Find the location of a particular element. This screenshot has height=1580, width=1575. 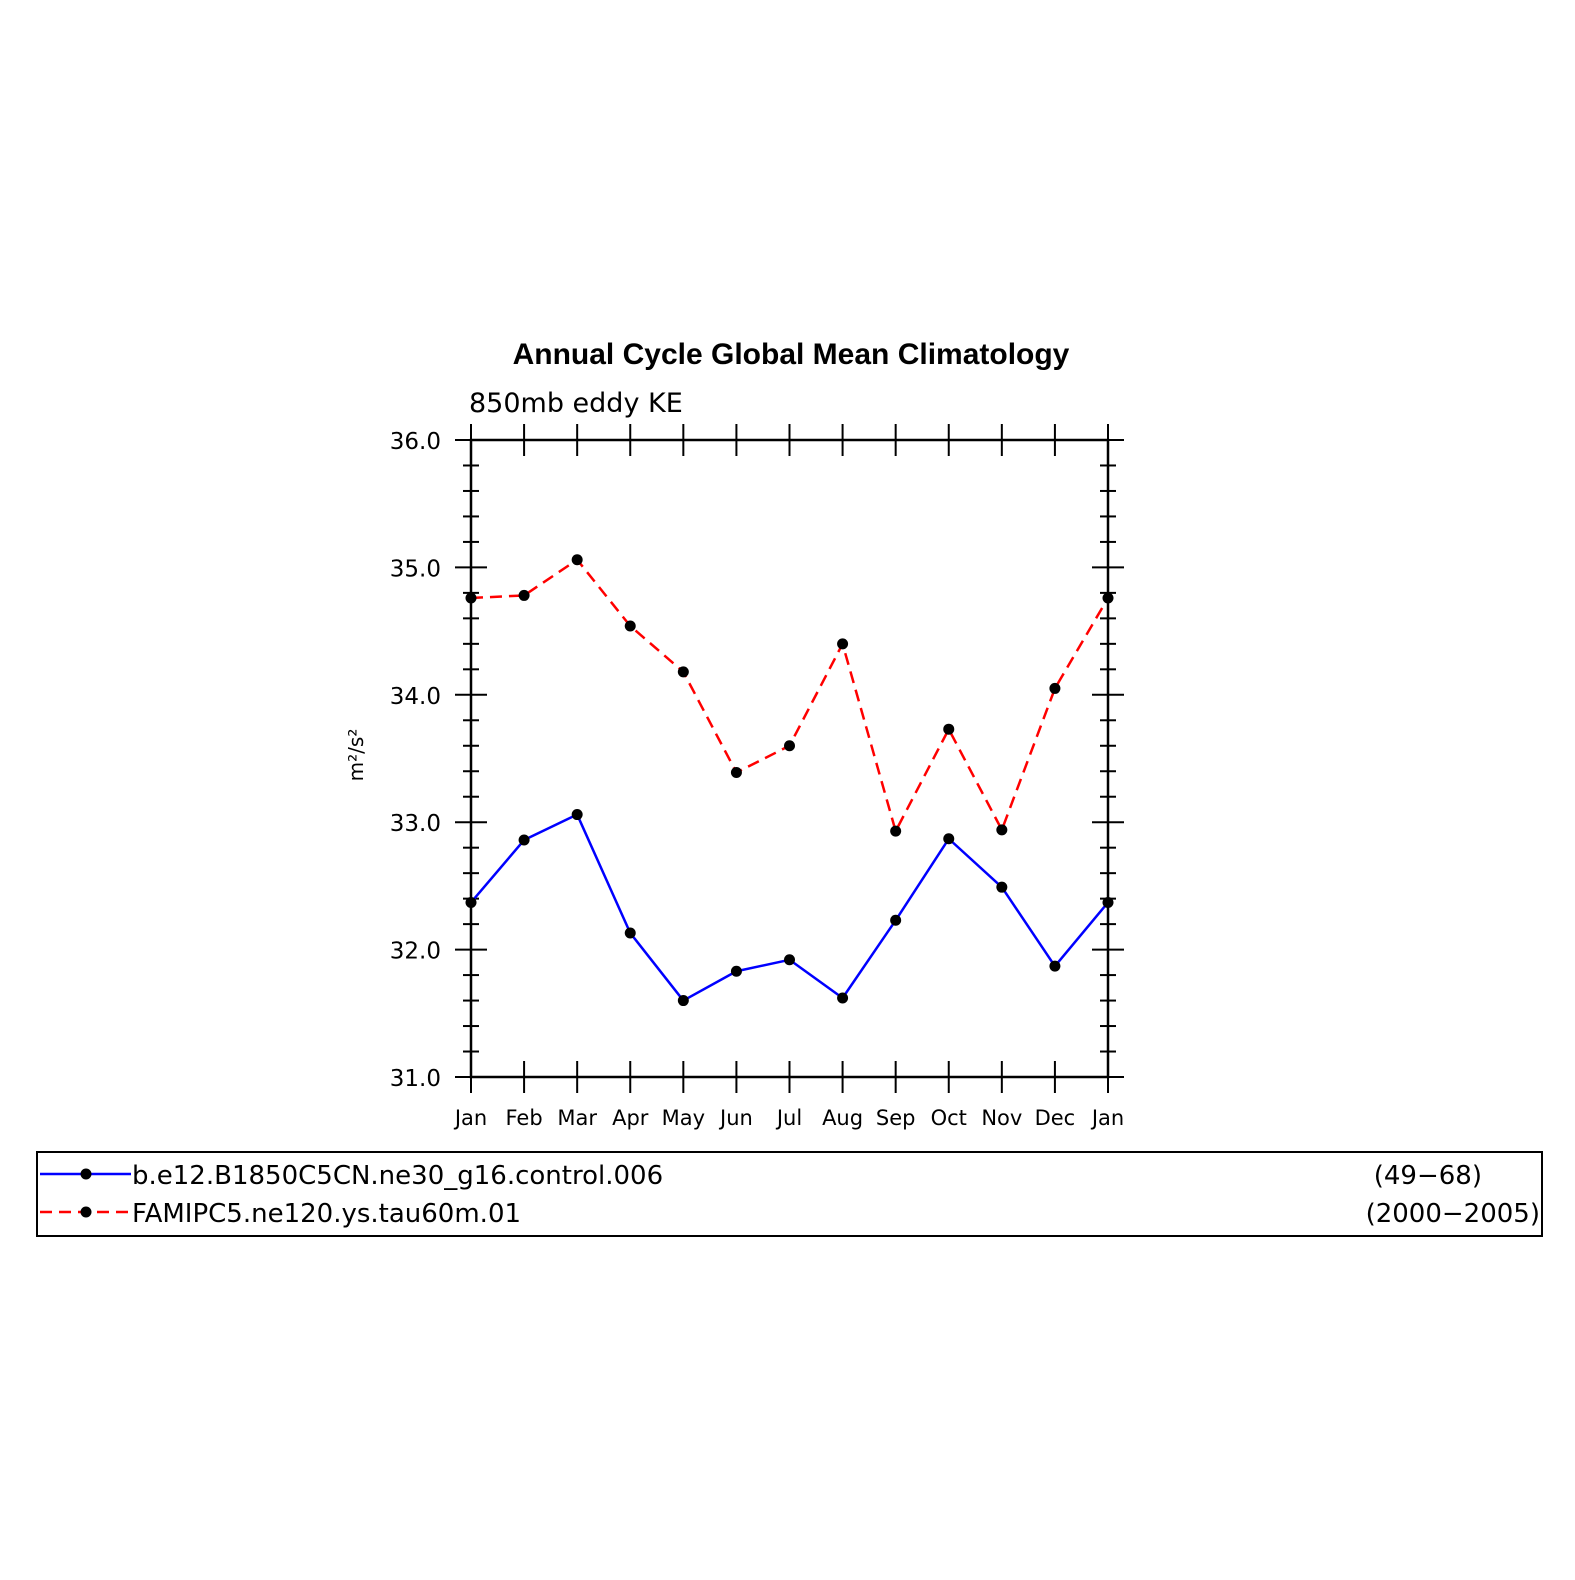

legend-years-series-2: (2000−2005) is located at coordinates (1453, 1214).